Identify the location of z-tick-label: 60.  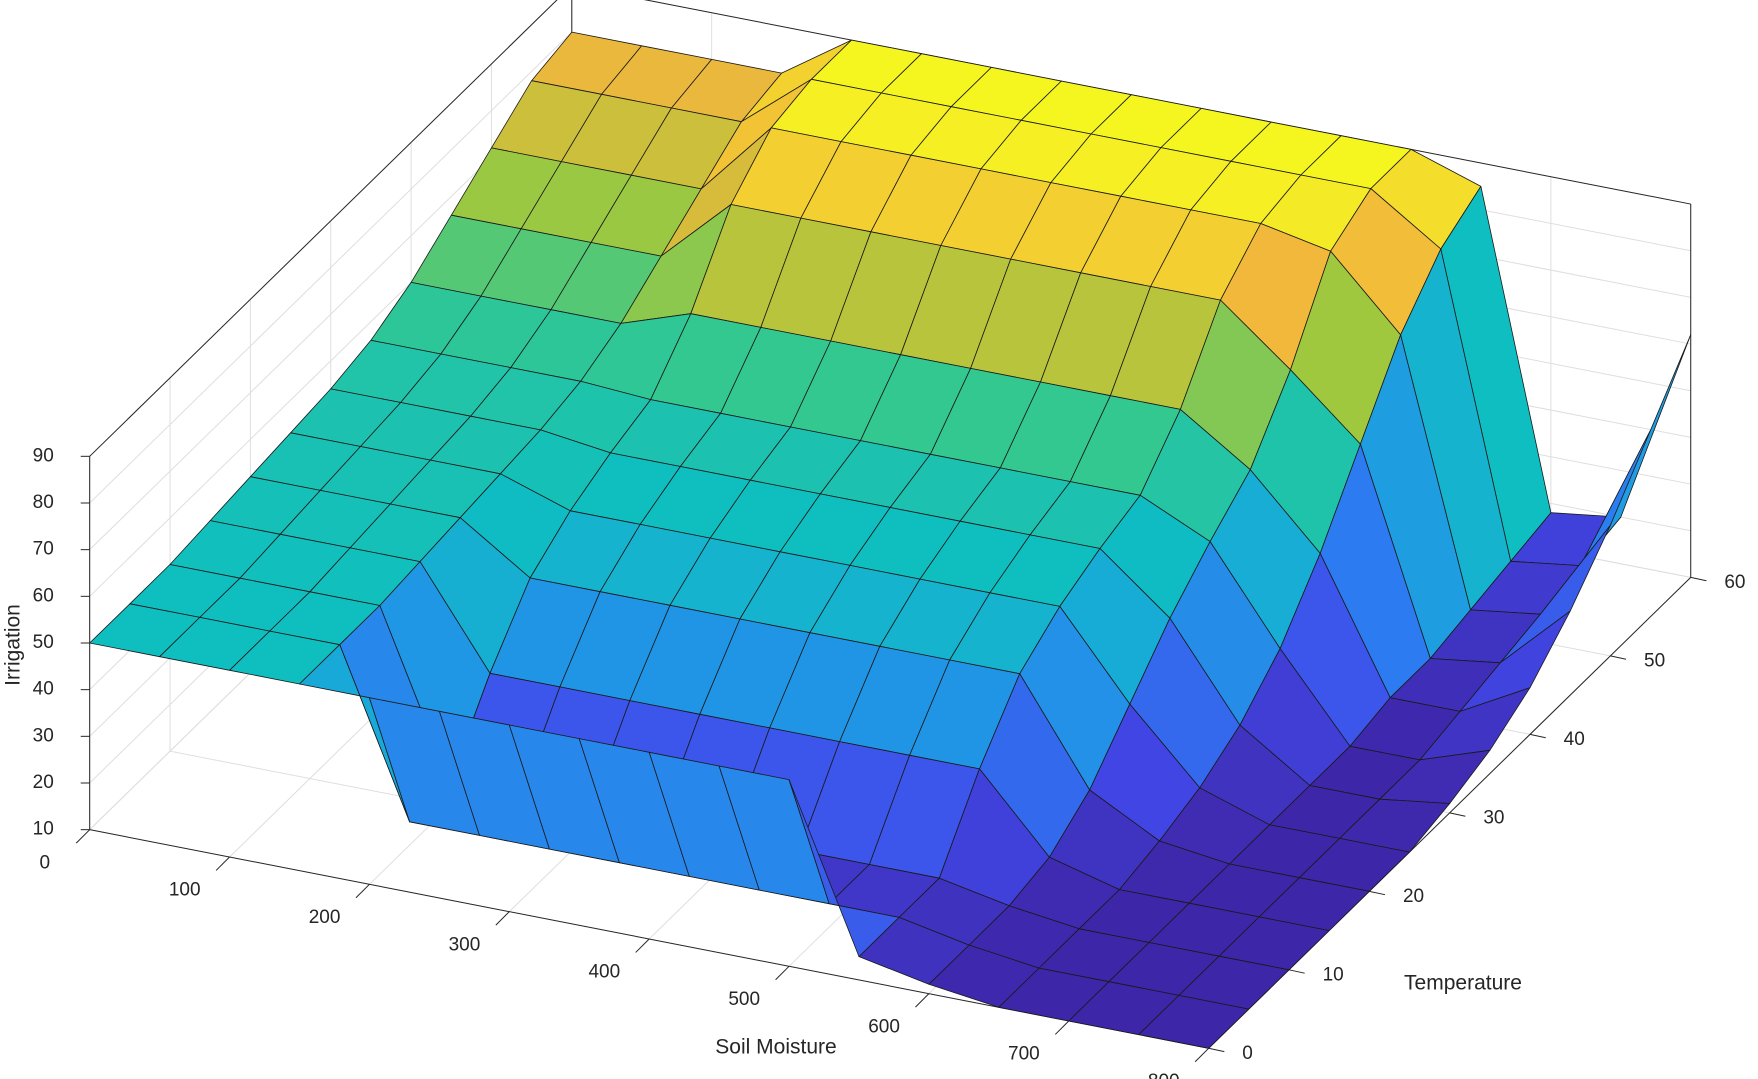
(43, 595).